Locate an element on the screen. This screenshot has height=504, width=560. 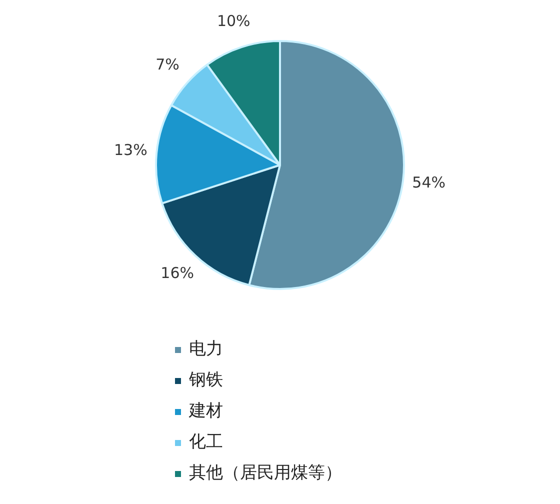
legend-label: 电力 is located at coordinates (206, 349).